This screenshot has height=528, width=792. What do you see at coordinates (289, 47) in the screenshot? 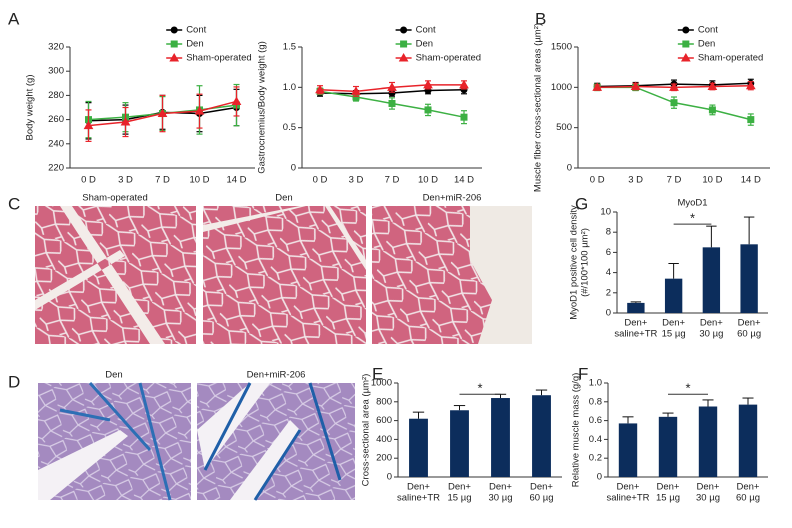
I see `y-tick-label: 1.5` at bounding box center [289, 47].